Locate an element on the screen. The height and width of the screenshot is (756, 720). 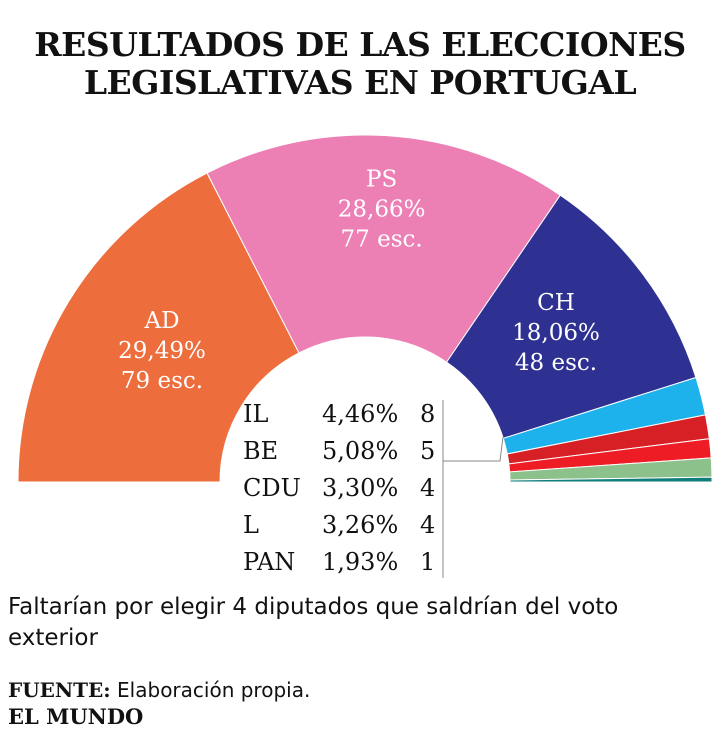
slice-label-seats-ch: 48 esc. is located at coordinates (556, 363).